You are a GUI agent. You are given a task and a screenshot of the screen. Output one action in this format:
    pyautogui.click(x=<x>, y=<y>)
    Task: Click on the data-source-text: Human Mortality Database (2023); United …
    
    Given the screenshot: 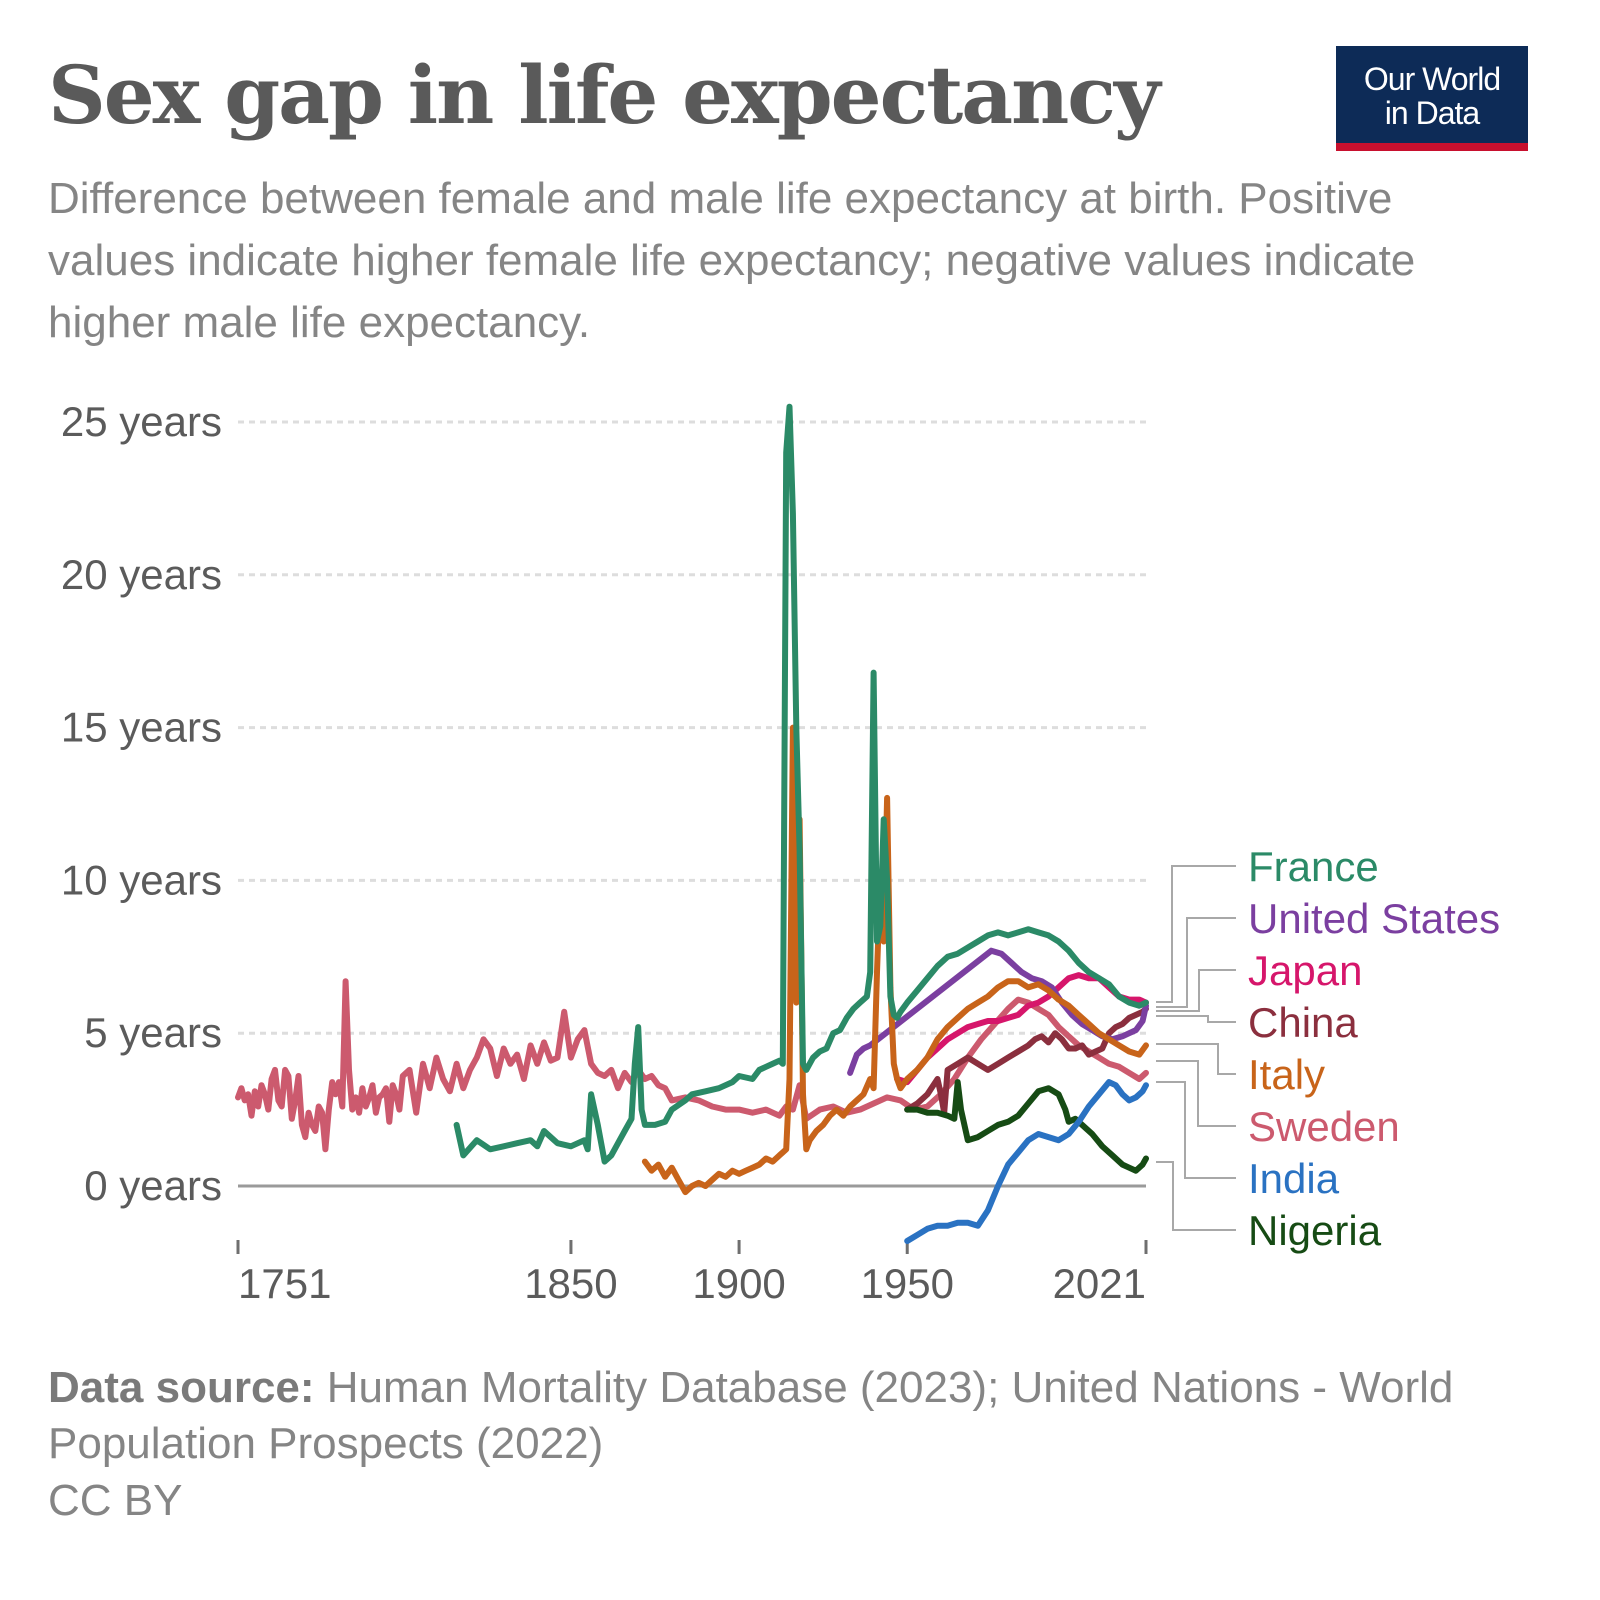 What is the action you would take?
    pyautogui.click(x=751, y=1415)
    